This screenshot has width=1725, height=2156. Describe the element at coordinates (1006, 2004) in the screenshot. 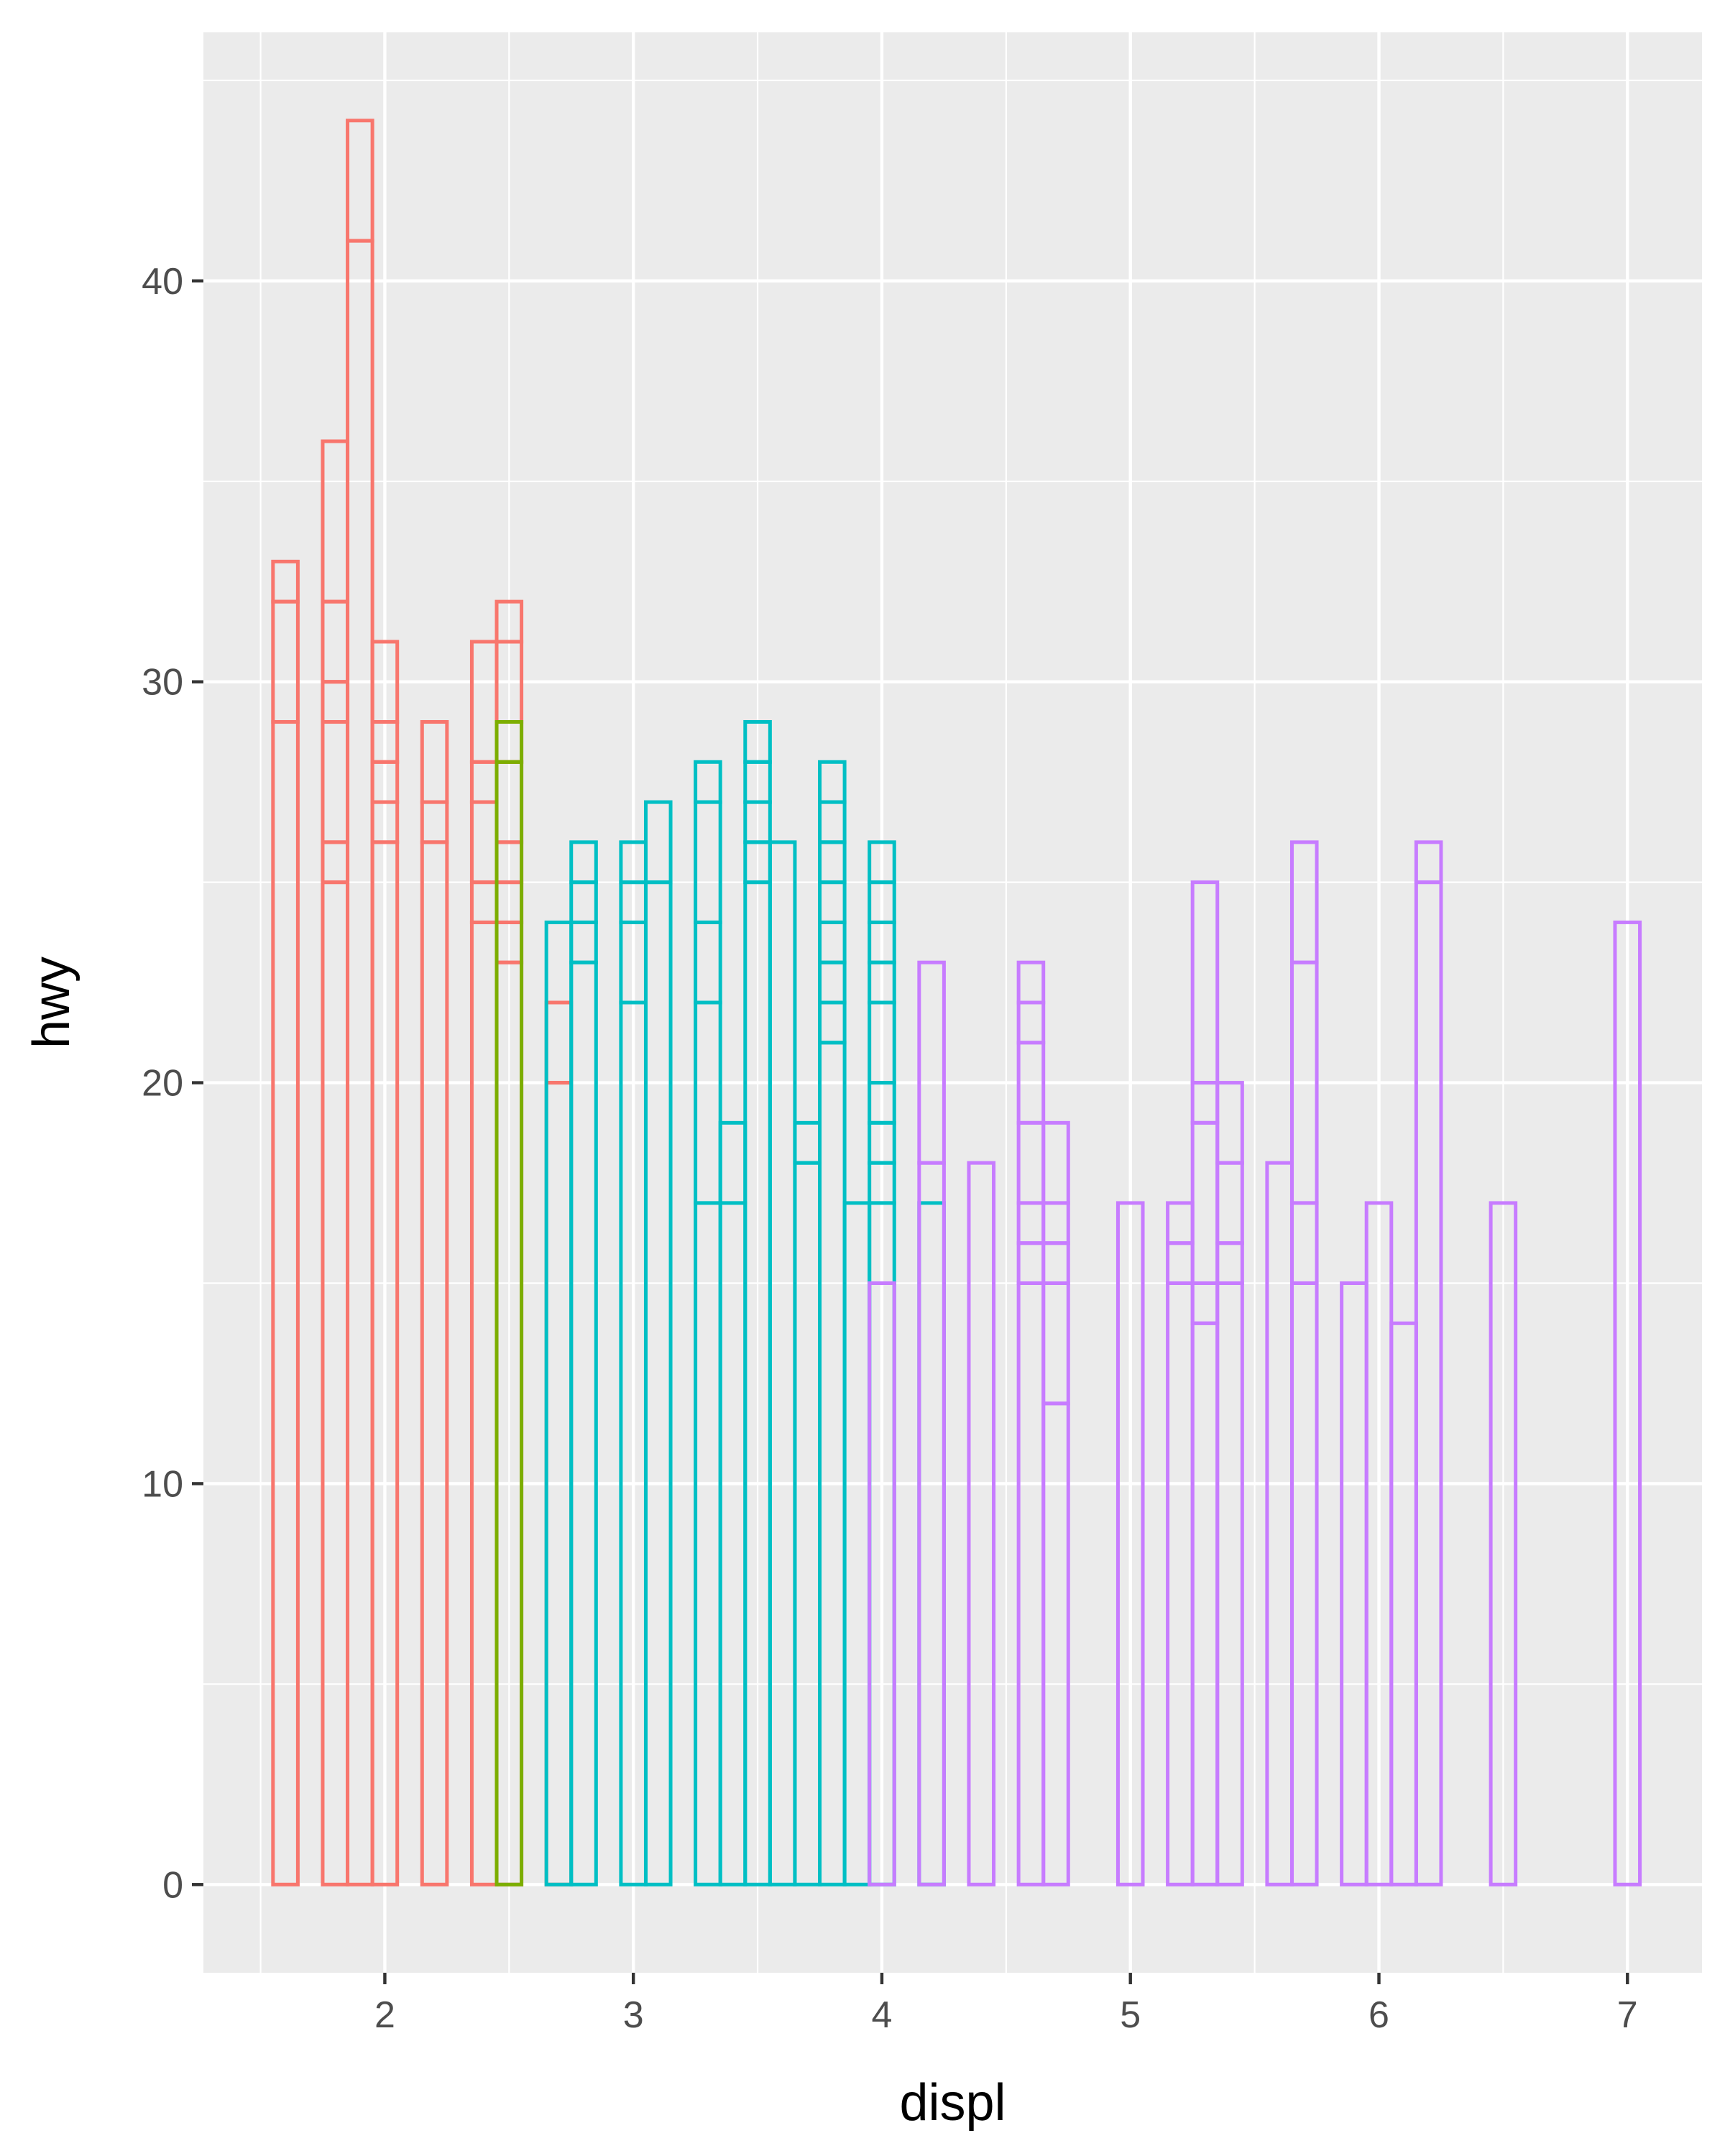

I see `x-axis: 2 3 4 5 6 7` at that location.